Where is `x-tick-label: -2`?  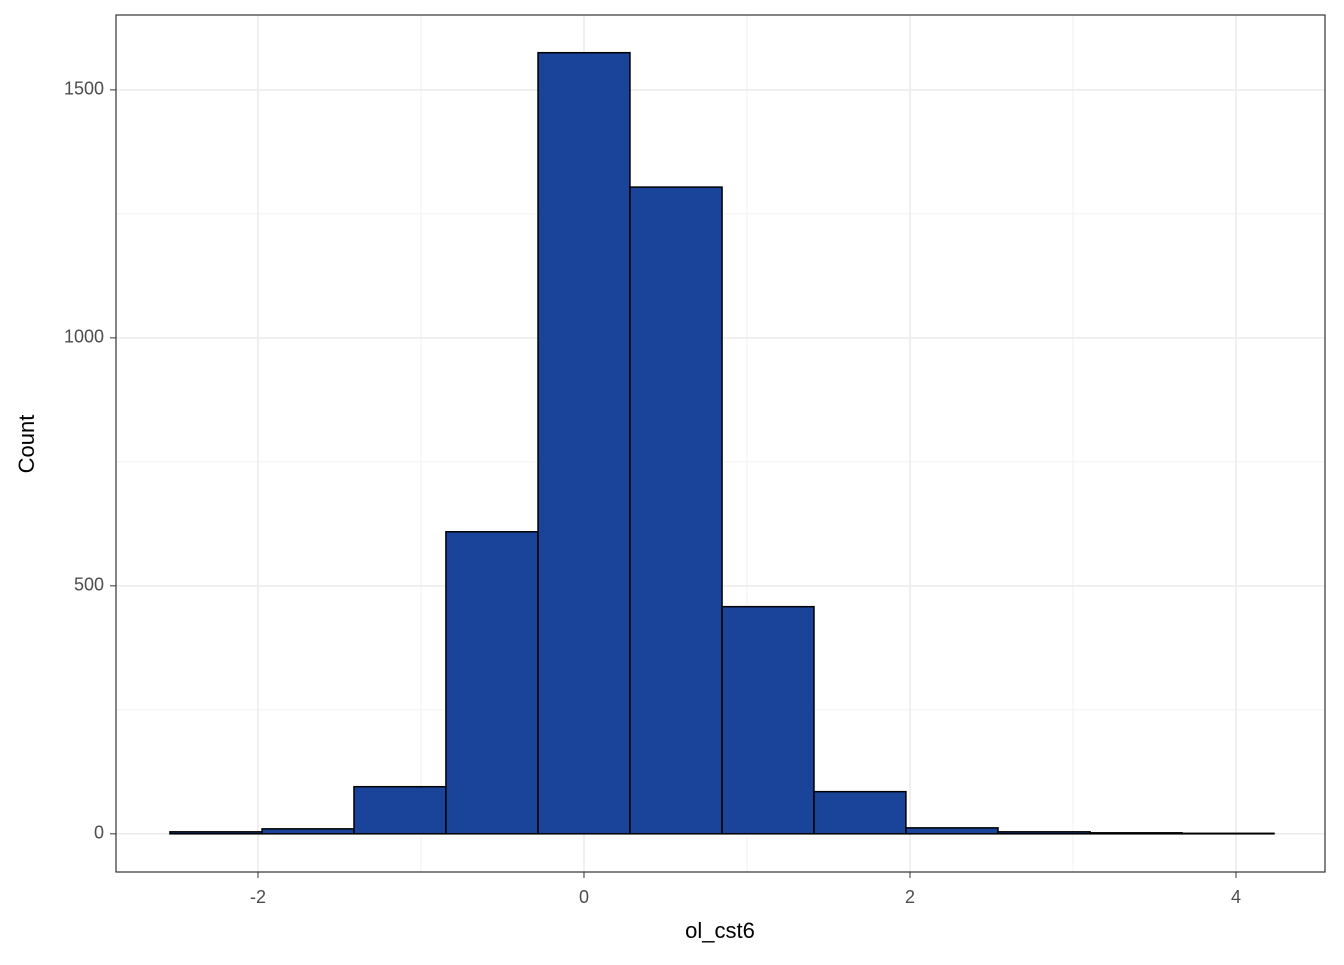 x-tick-label: -2 is located at coordinates (258, 897).